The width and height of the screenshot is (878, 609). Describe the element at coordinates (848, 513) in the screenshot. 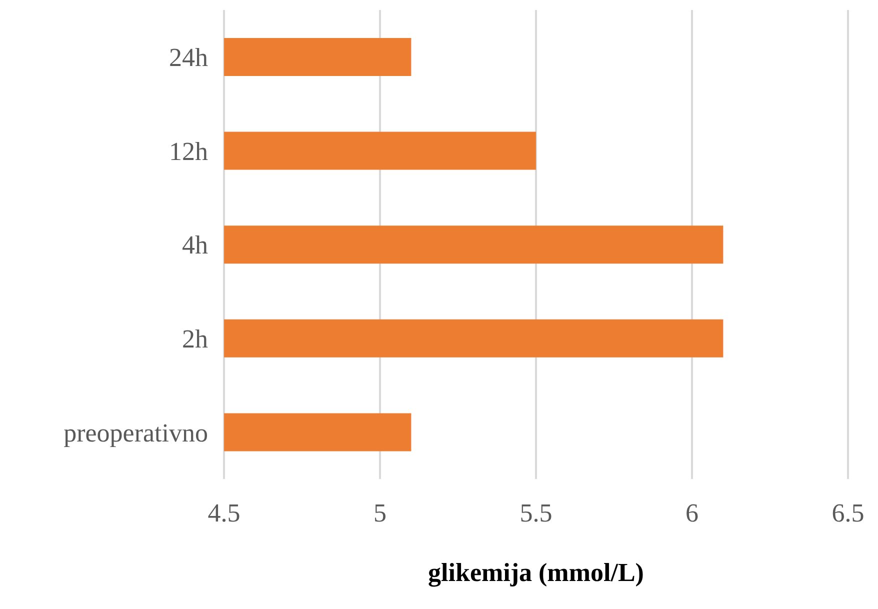

I see `x-tick-label: 6.5` at that location.